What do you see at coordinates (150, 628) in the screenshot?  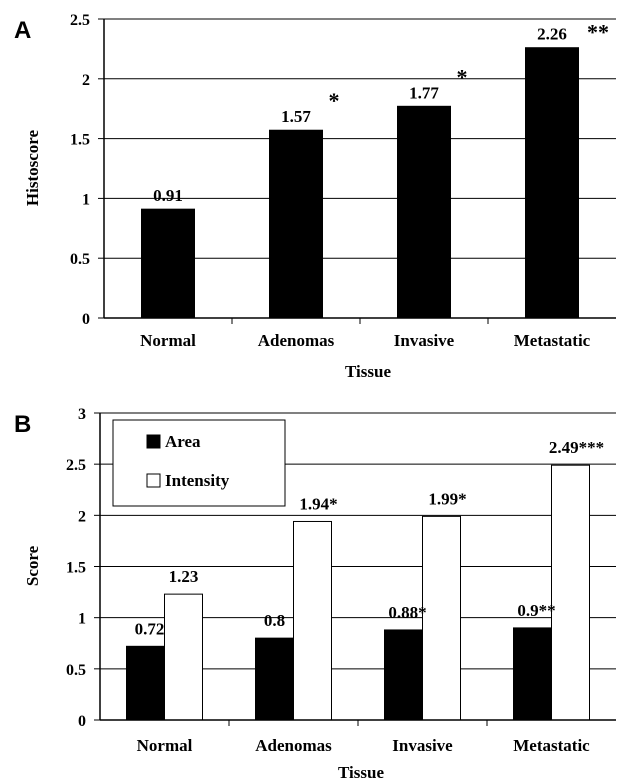 I see `data-label-area: 0.72` at bounding box center [150, 628].